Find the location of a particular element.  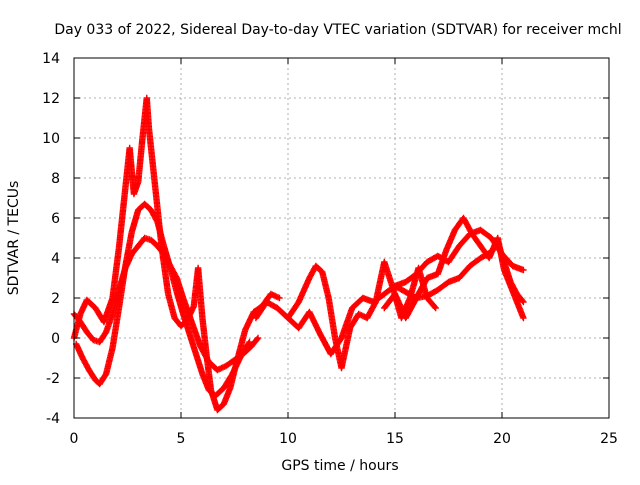

y-axis-label: SDTVAR / TECUs is located at coordinates (14, 238).